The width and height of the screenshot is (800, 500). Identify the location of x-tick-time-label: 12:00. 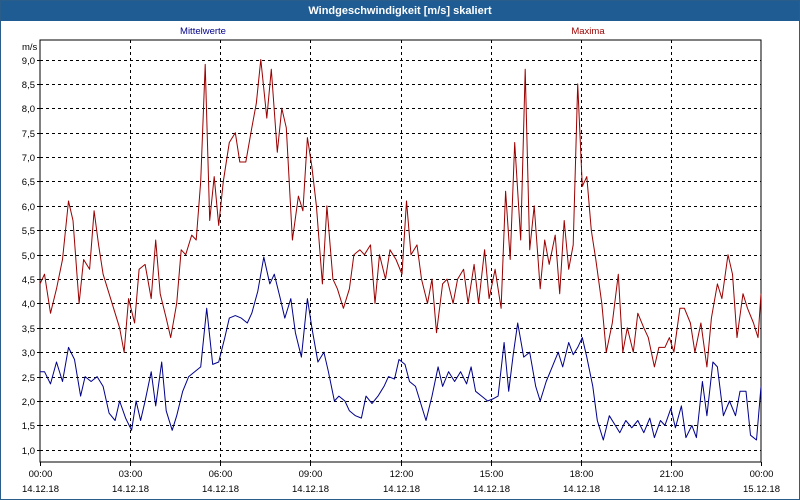
(402, 474).